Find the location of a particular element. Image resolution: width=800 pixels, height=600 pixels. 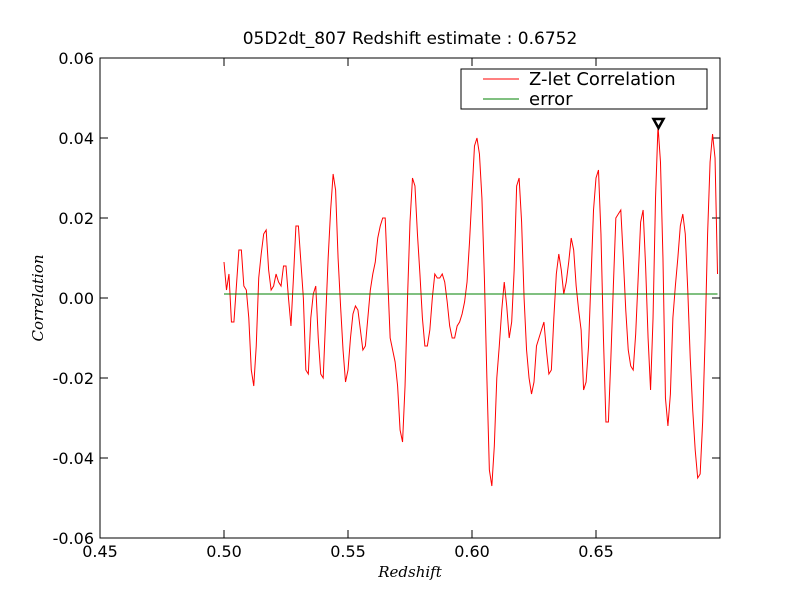

chart-title: 05D2dt_807 Redshift estimate : 0.6752 is located at coordinates (410, 39).